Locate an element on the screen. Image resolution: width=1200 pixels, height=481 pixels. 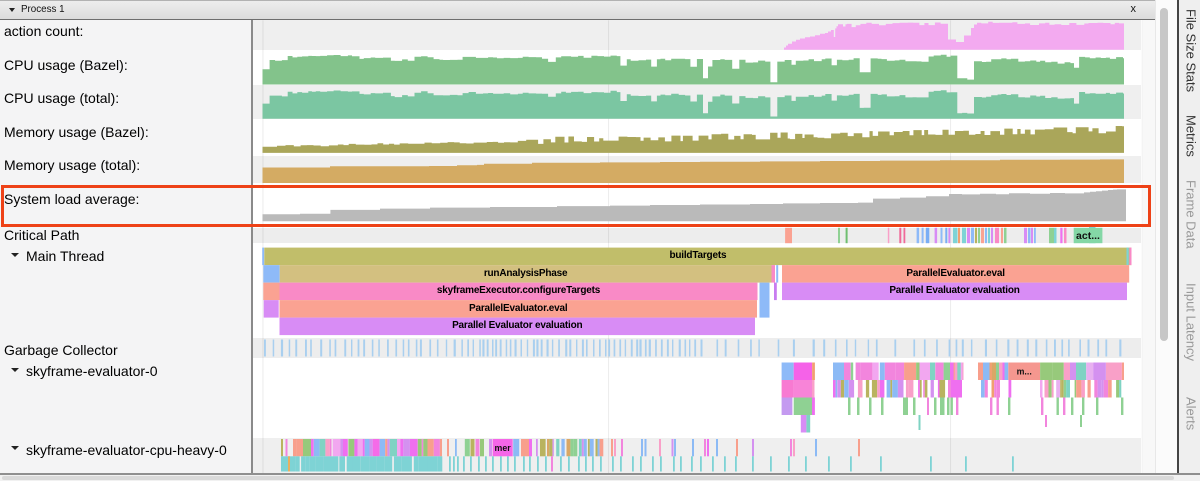
svg-text: mer is located at coordinates (503, 448).